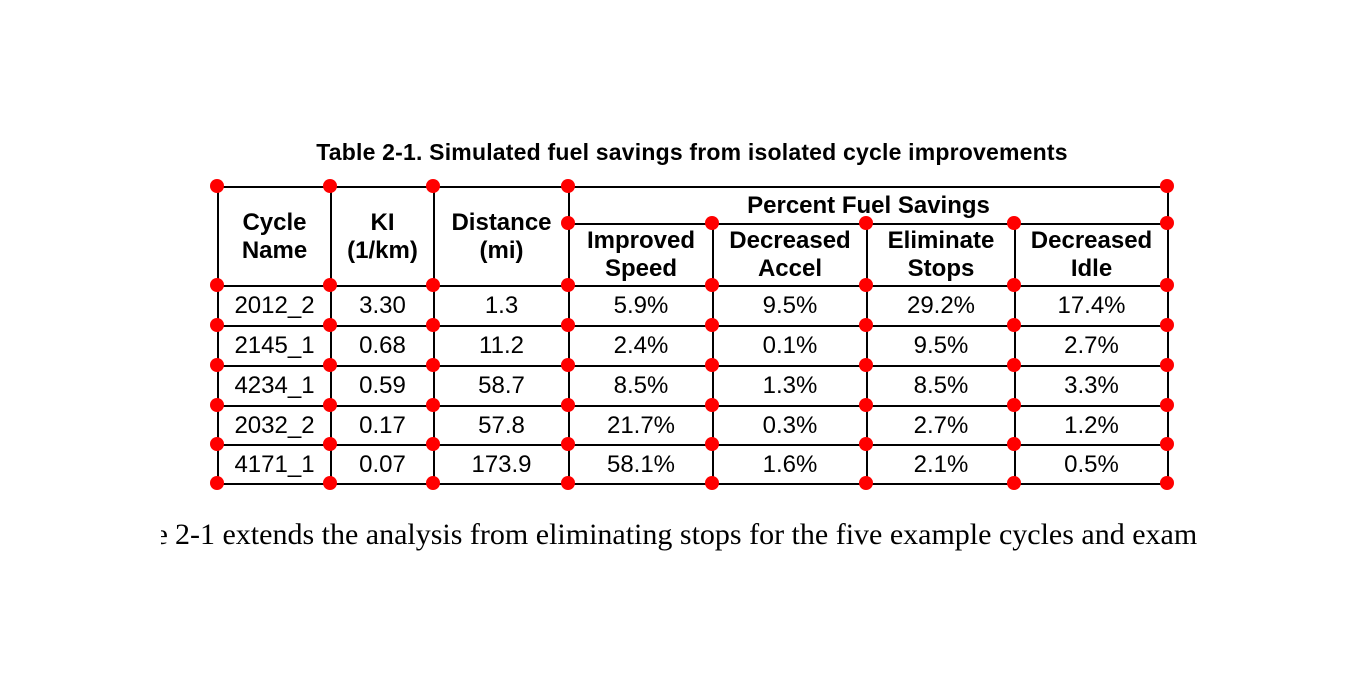 This screenshot has width=1366, height=674. Describe the element at coordinates (1091, 306) in the screenshot. I see `value-cell: 17.4%` at that location.